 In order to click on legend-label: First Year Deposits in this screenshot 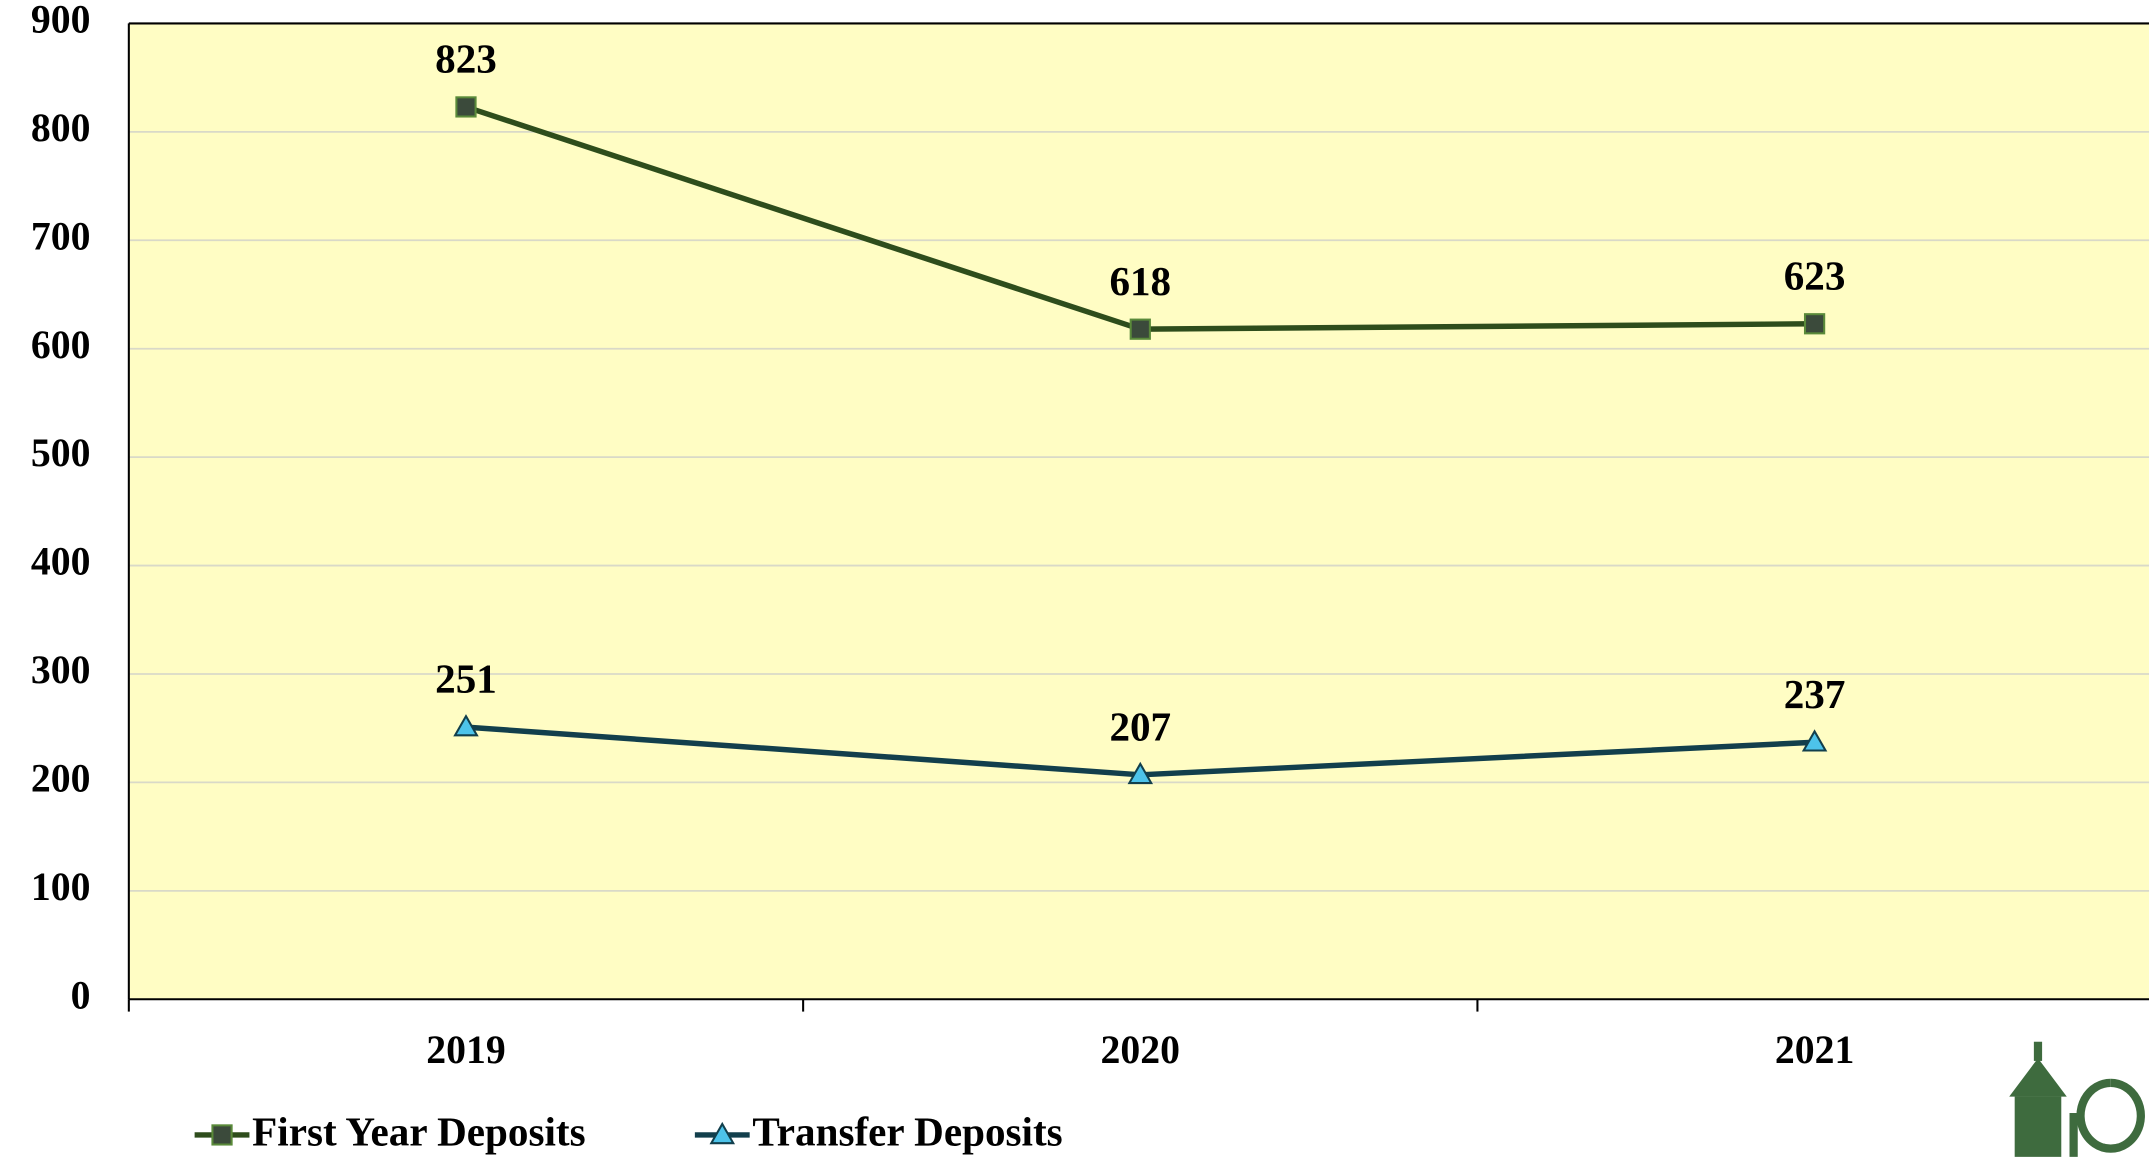, I will do `click(418, 1132)`.